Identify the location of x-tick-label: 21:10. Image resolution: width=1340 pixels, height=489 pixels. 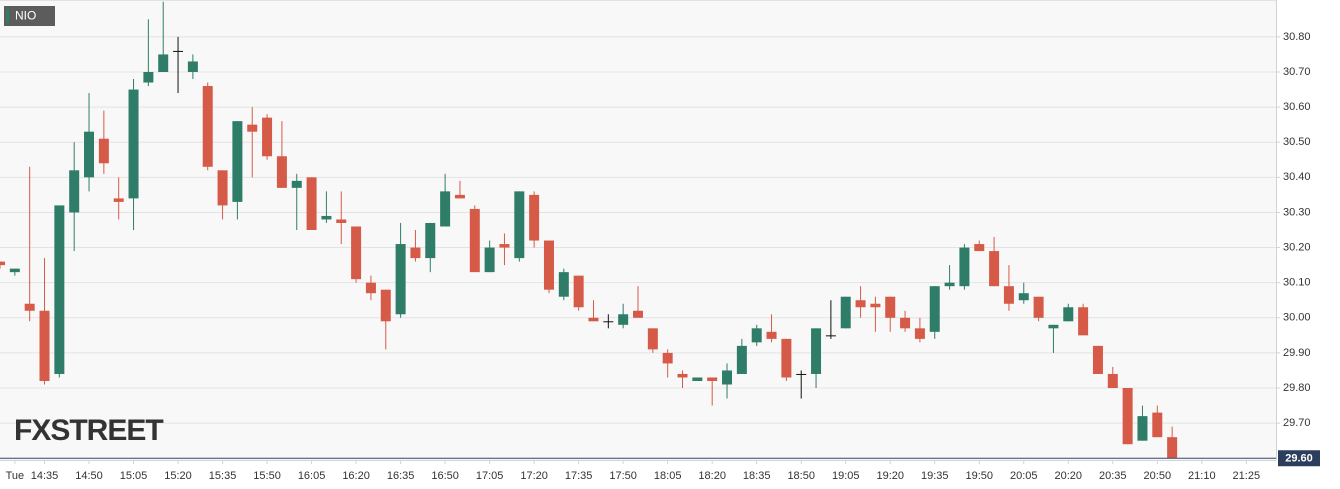
(1202, 476).